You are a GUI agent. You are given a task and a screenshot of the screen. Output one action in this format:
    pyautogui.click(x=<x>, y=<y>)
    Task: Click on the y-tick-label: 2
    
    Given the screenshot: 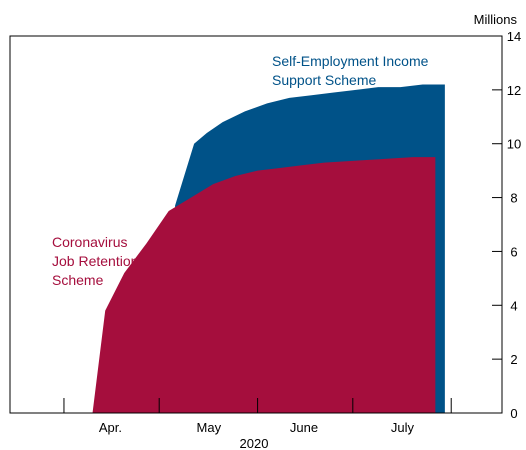 What is the action you would take?
    pyautogui.click(x=513, y=359)
    